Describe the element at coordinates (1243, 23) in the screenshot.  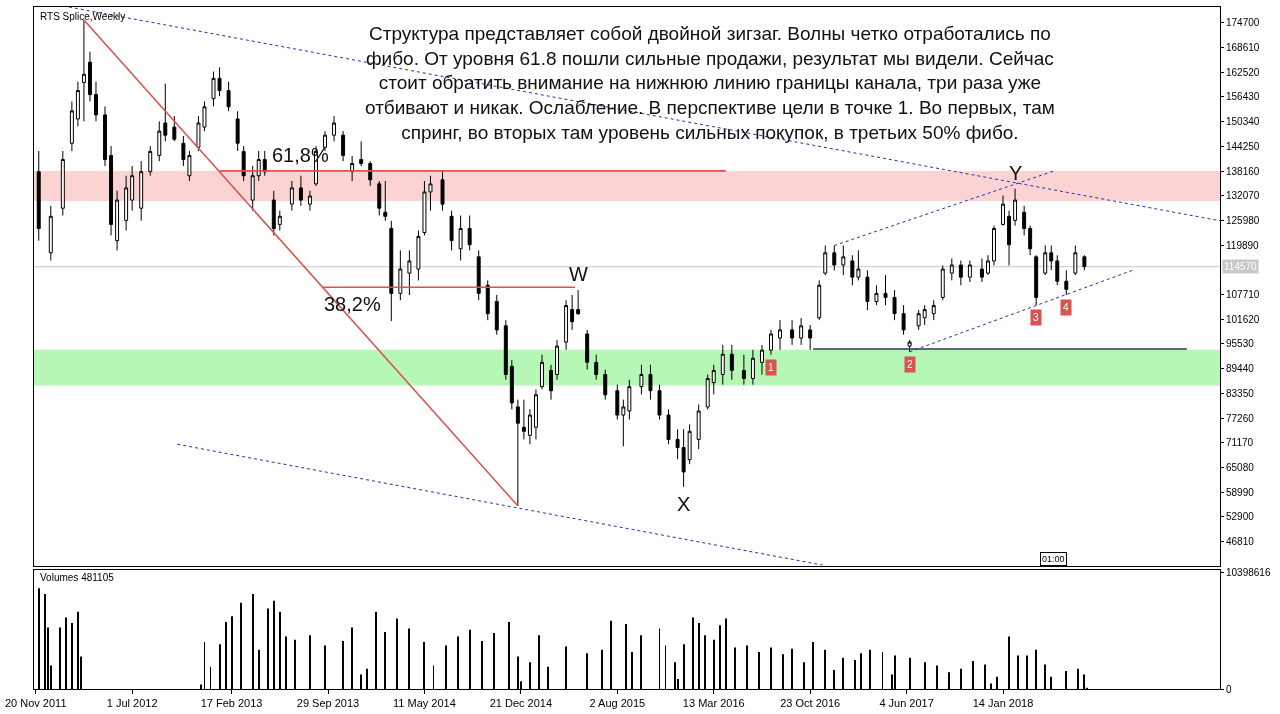
I see `y-tick-label: 174700` at that location.